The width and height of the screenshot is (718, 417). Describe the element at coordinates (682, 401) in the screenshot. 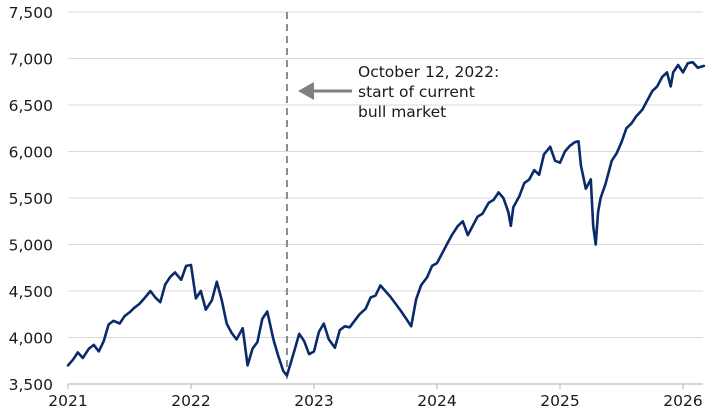

I see `x-tick-label: 2026` at that location.